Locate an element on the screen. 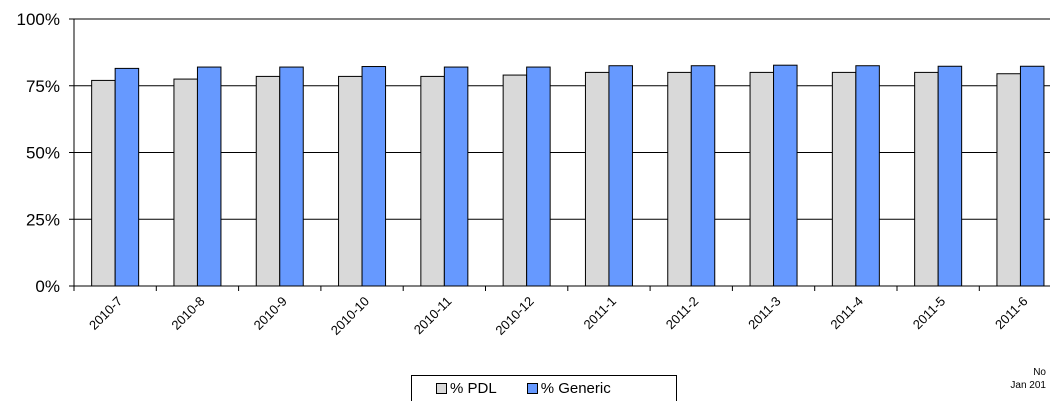 The width and height of the screenshot is (1050, 401). legend-item-generic: % Generic is located at coordinates (568, 388).